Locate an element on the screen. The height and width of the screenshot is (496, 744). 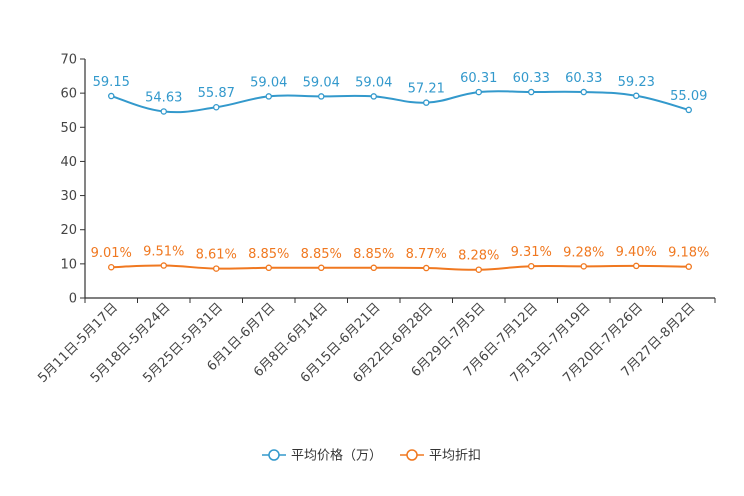
data-label: 9.31% is located at coordinates (531, 252).